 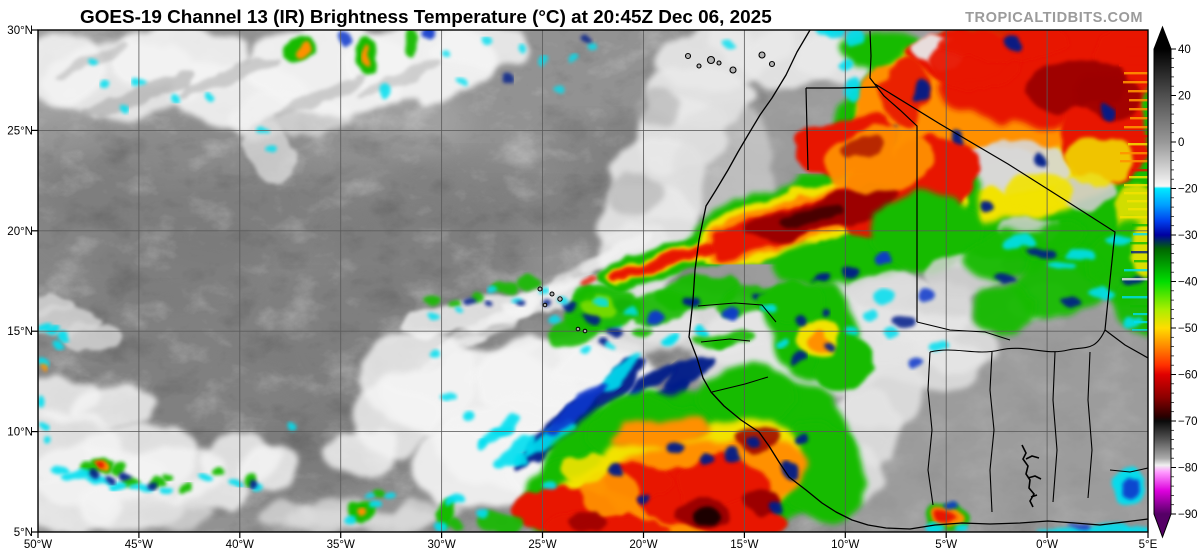 I want to click on svg-text: −30, so click(x=1188, y=236).